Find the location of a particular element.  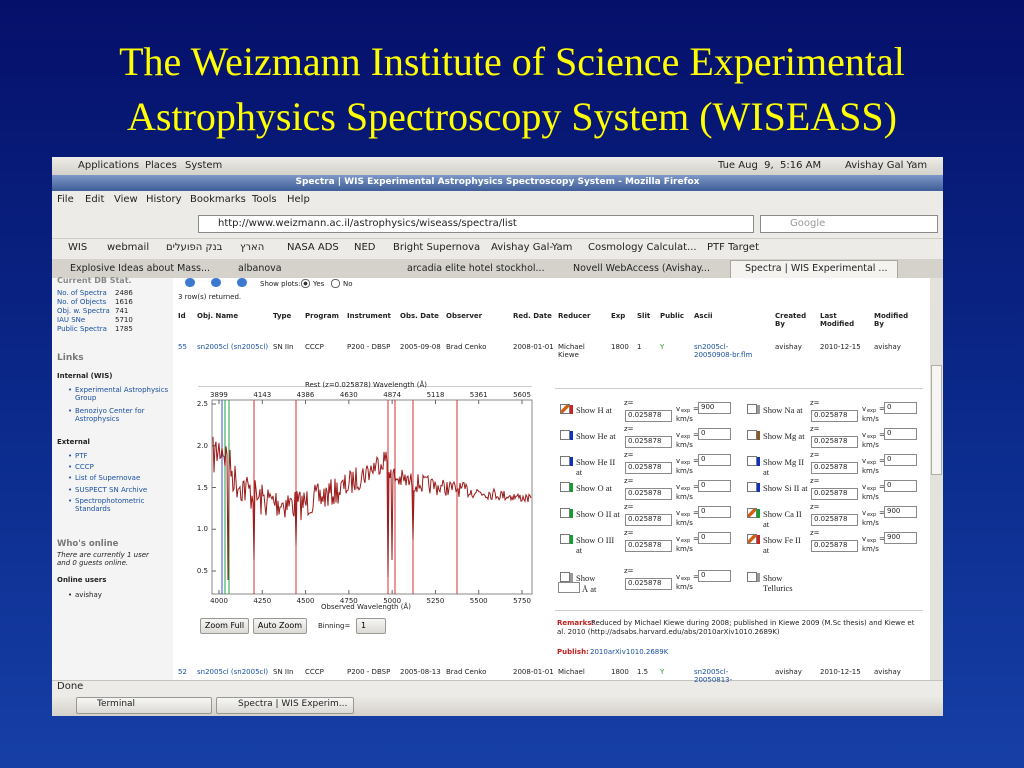

column-header: Program is located at coordinates (322, 316).